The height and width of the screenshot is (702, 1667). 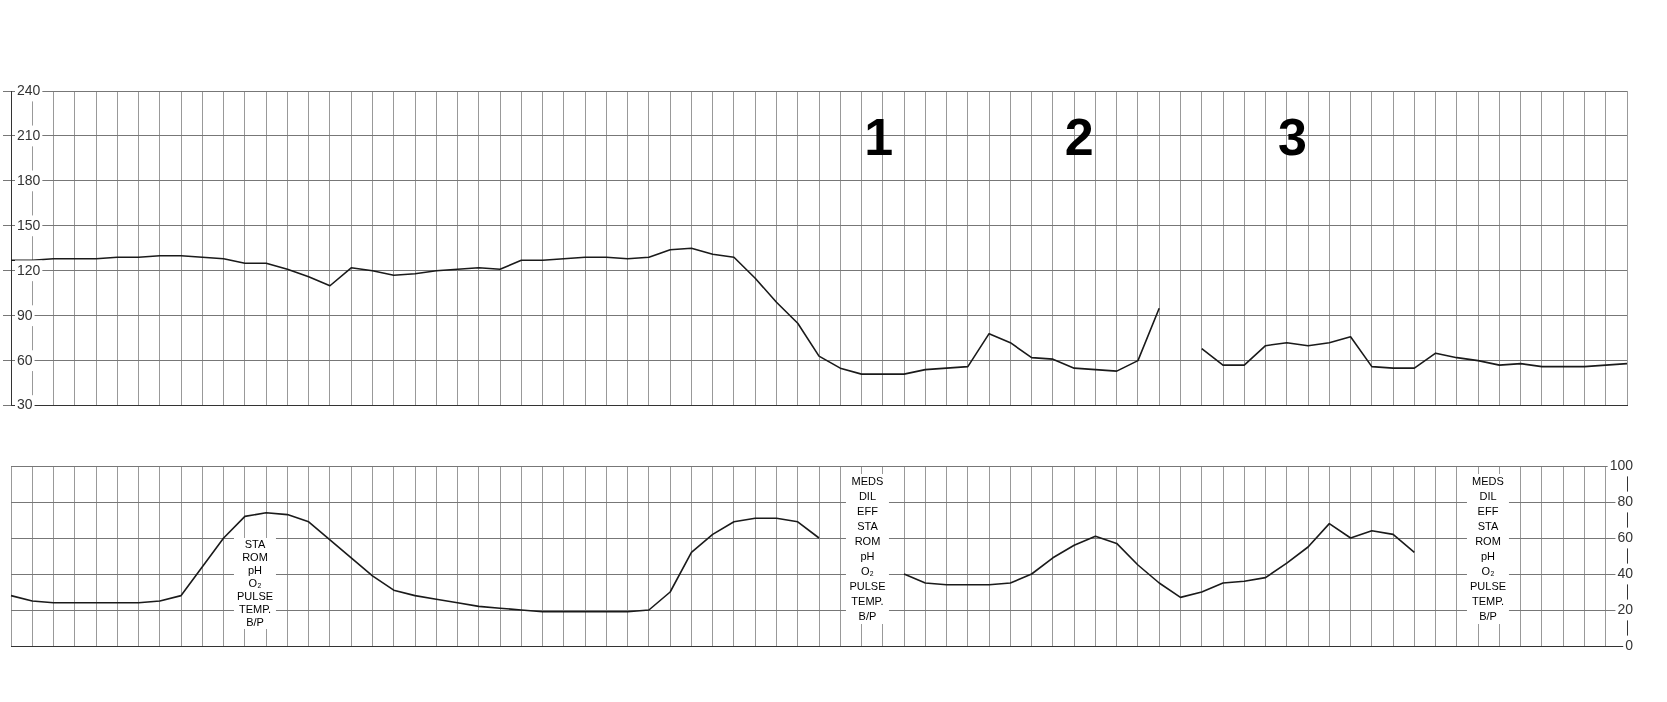 What do you see at coordinates (1625, 608) in the screenshot?
I see `y-tick-label: 20` at bounding box center [1625, 608].